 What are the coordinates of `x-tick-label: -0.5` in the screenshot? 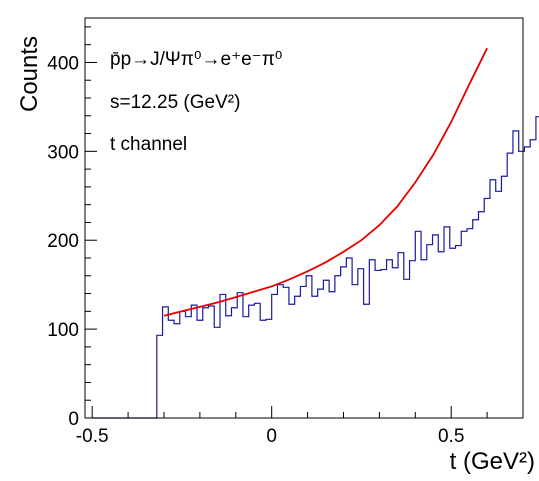 It's located at (92, 436).